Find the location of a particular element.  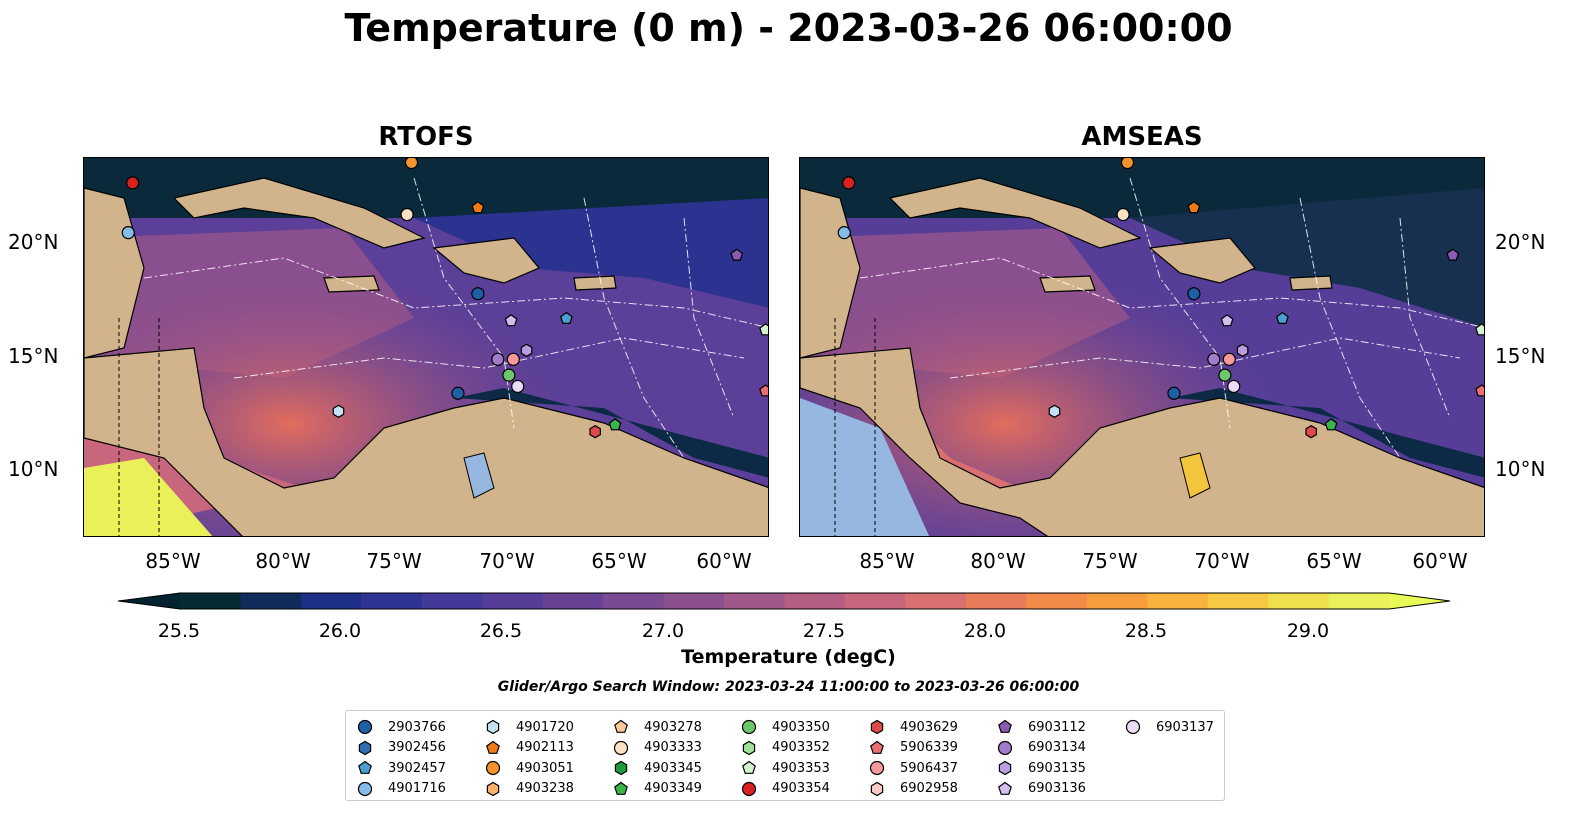

legend-item-4903345: 4903345 is located at coordinates (657, 768).